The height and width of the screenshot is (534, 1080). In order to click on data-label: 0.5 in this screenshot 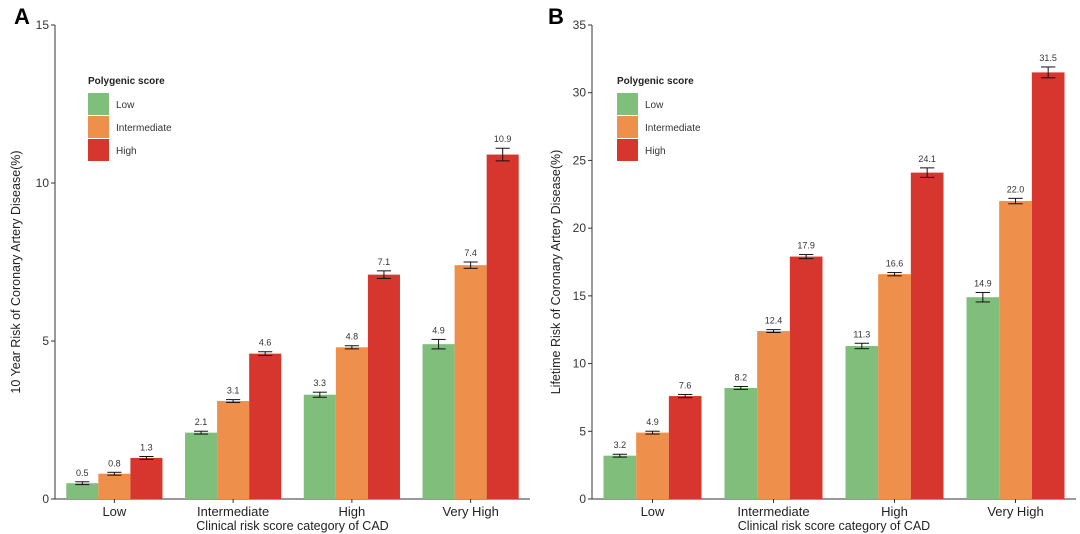, I will do `click(82, 473)`.